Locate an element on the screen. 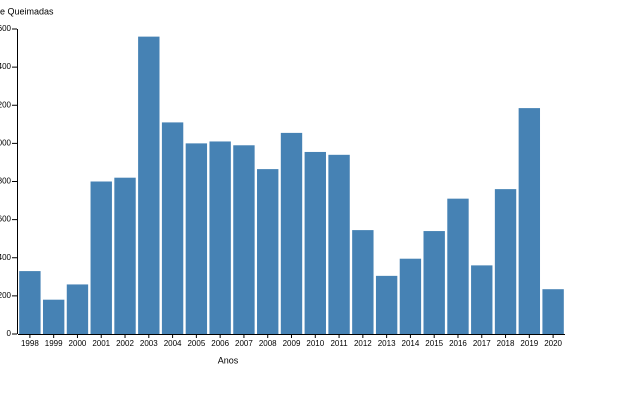 Image resolution: width=640 pixels, height=400 pixels. y-tick-label: 800 is located at coordinates (6, 181).